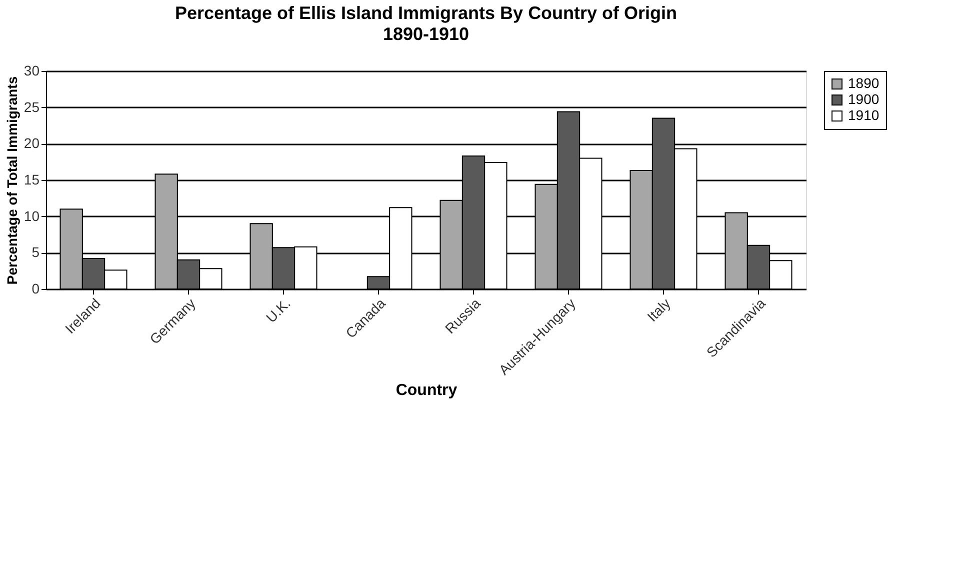 The image size is (979, 577). I want to click on y-tick-label: 30, so click(32, 70).